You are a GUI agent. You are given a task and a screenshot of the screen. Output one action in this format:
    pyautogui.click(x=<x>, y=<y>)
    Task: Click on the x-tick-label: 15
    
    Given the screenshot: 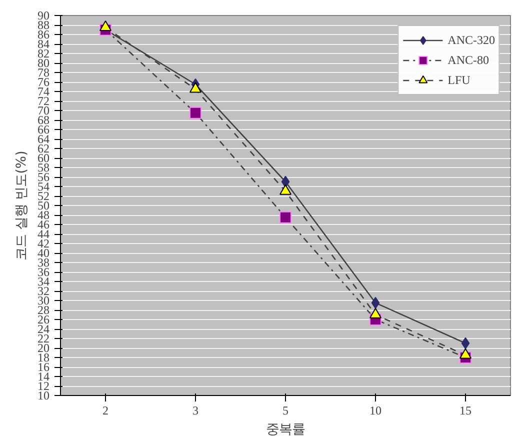 What is the action you would take?
    pyautogui.click(x=466, y=411)
    